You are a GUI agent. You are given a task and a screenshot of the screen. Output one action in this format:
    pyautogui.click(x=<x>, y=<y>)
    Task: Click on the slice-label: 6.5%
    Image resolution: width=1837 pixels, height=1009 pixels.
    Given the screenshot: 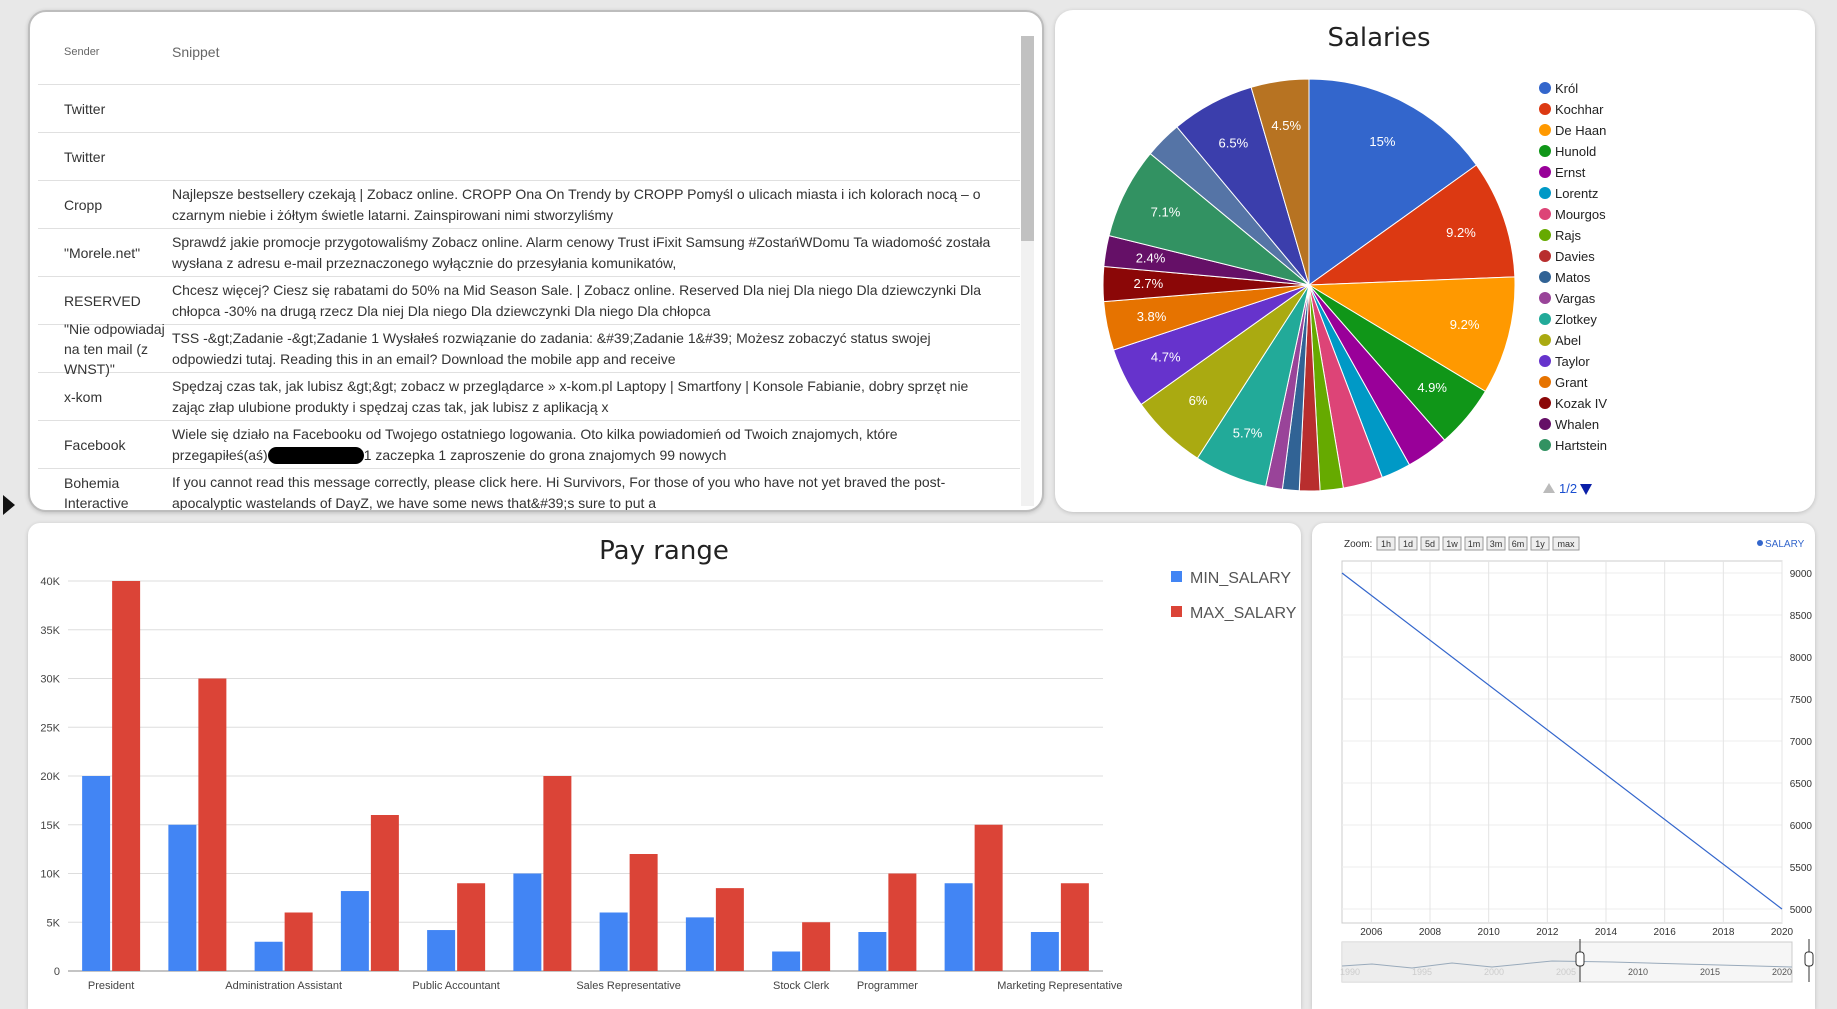 What is the action you would take?
    pyautogui.click(x=1234, y=142)
    